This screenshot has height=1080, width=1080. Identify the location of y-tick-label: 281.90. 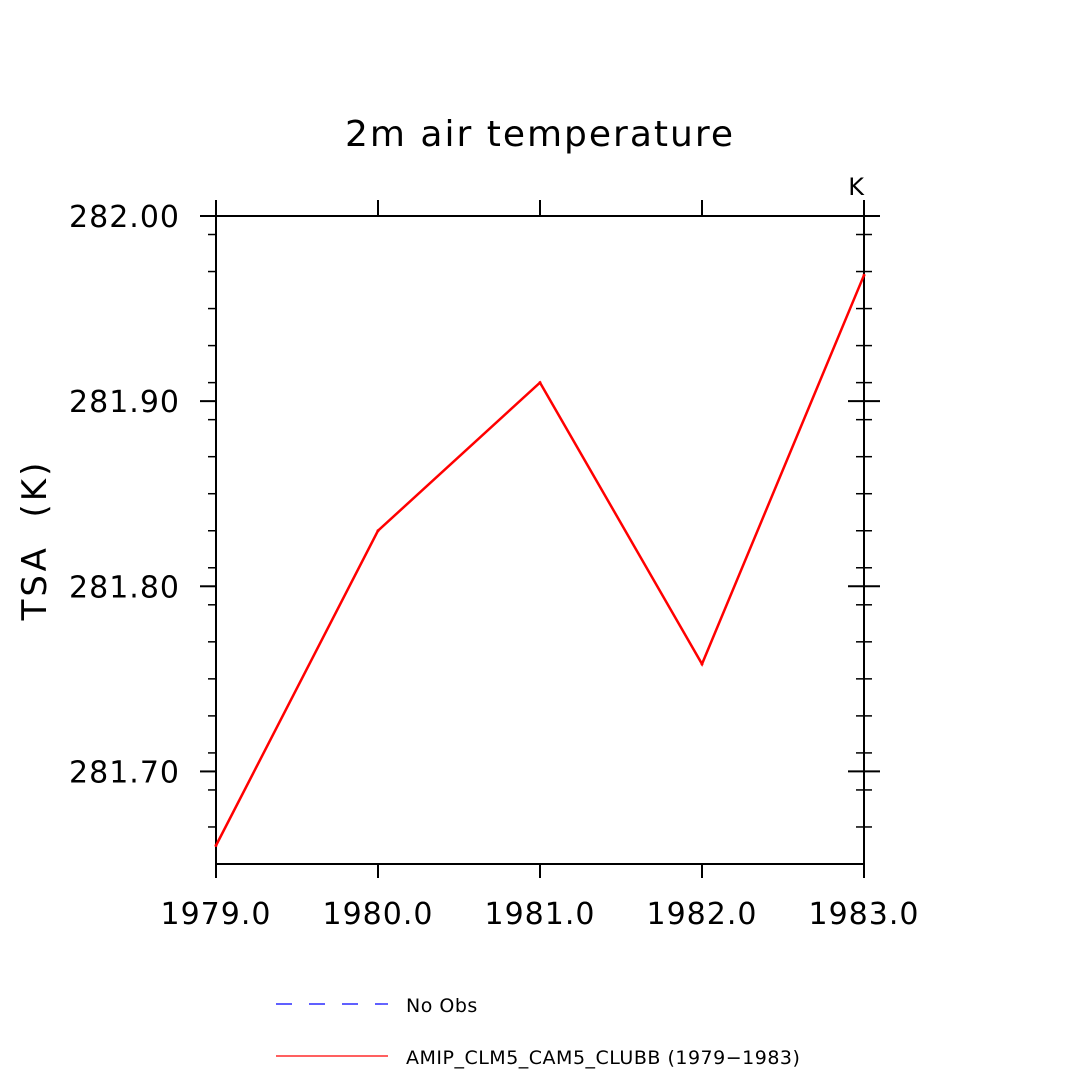
(124, 402).